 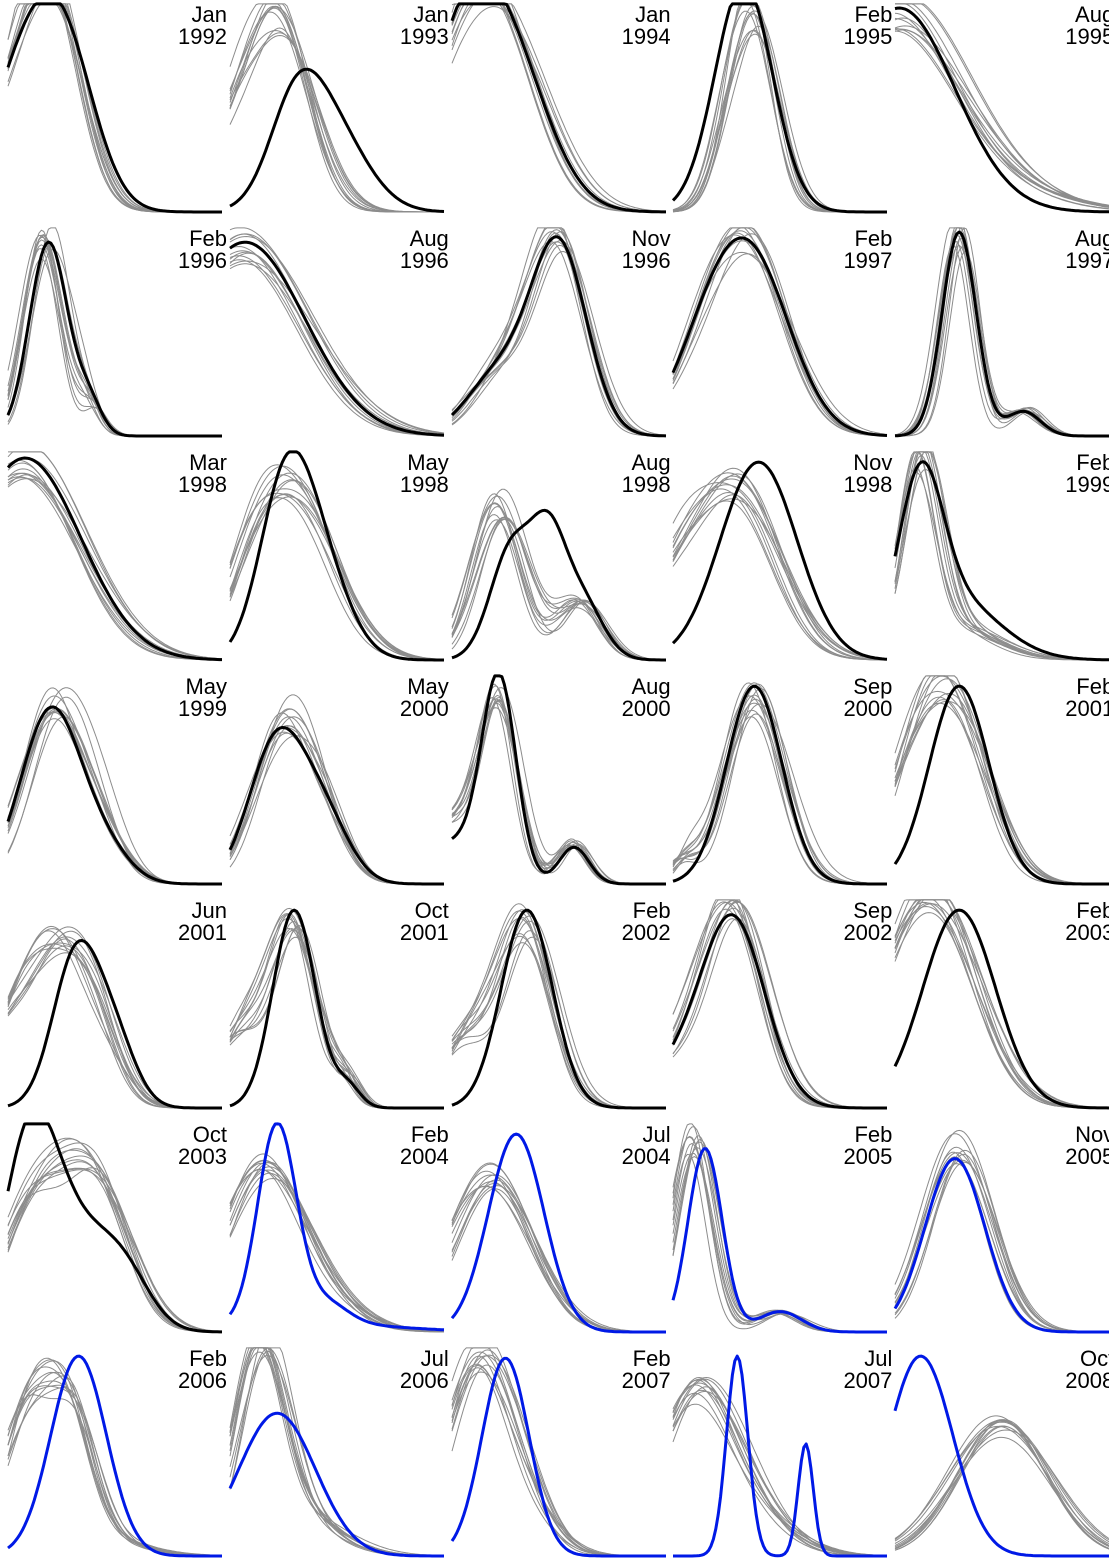 What do you see at coordinates (1092, 14) in the screenshot?
I see `panel-month: Aug` at bounding box center [1092, 14].